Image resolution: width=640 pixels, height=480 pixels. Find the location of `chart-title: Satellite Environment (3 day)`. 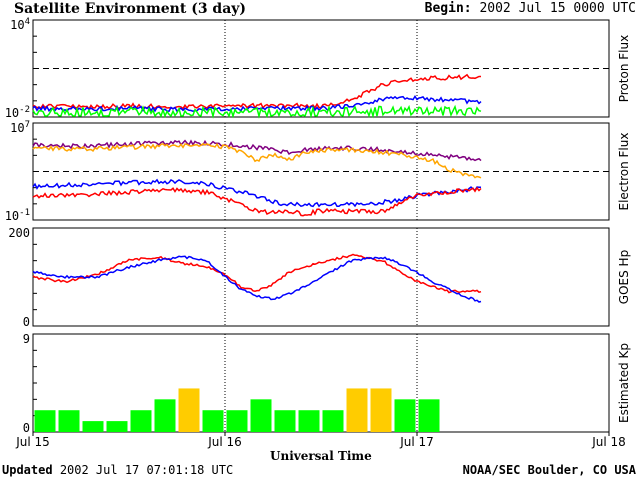

chart-title: Satellite Environment (3 day) is located at coordinates (130, 9).